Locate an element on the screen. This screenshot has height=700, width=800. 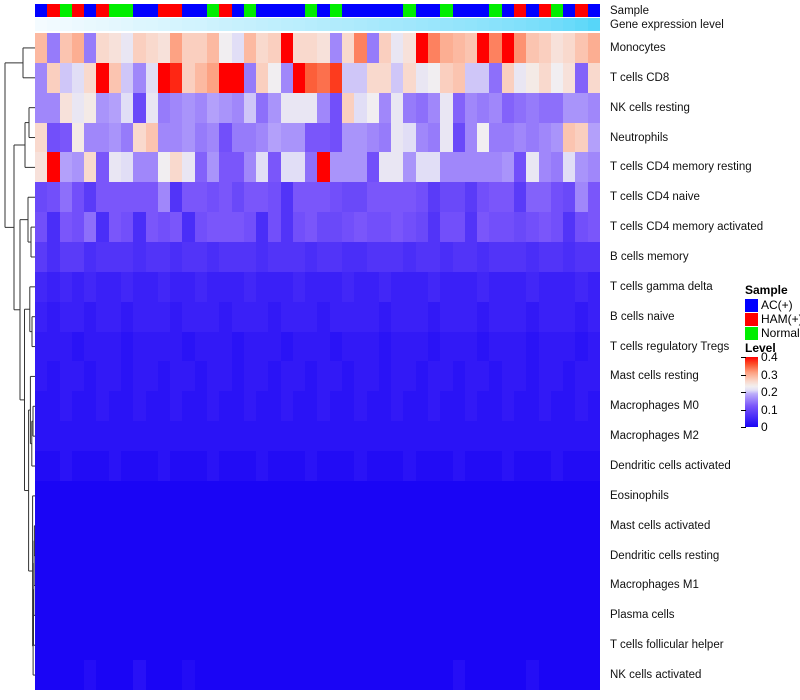
heatmap-row is located at coordinates (317, 107).